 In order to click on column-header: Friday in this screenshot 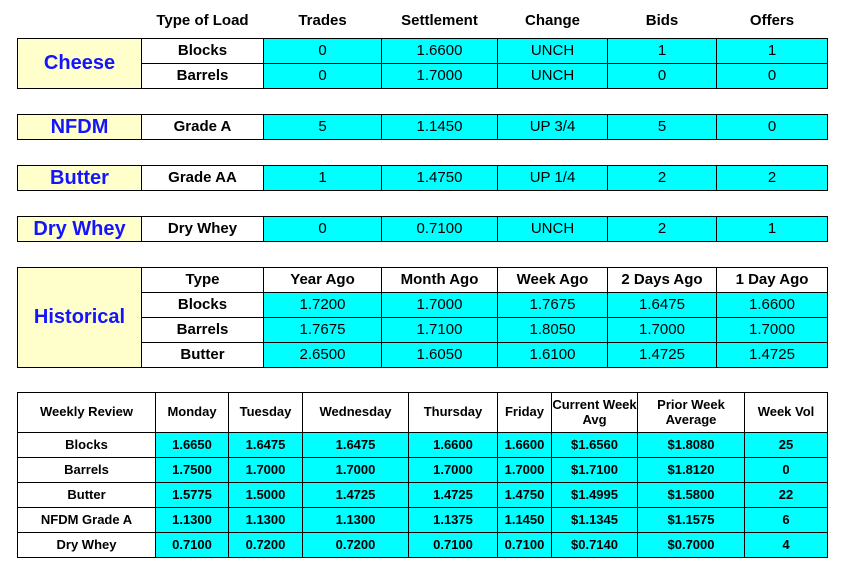, I will do `click(524, 412)`.